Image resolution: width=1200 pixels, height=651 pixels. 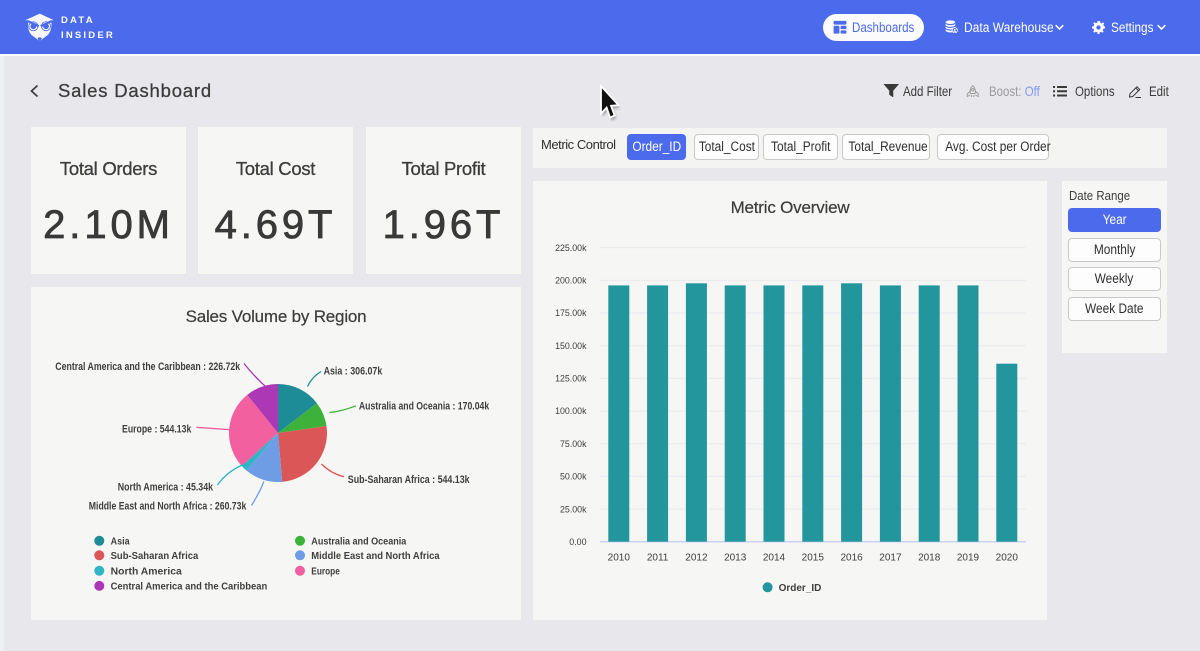 What do you see at coordinates (353, 371) in the screenshot?
I see `svg-text: Asia : 306.07k` at bounding box center [353, 371].